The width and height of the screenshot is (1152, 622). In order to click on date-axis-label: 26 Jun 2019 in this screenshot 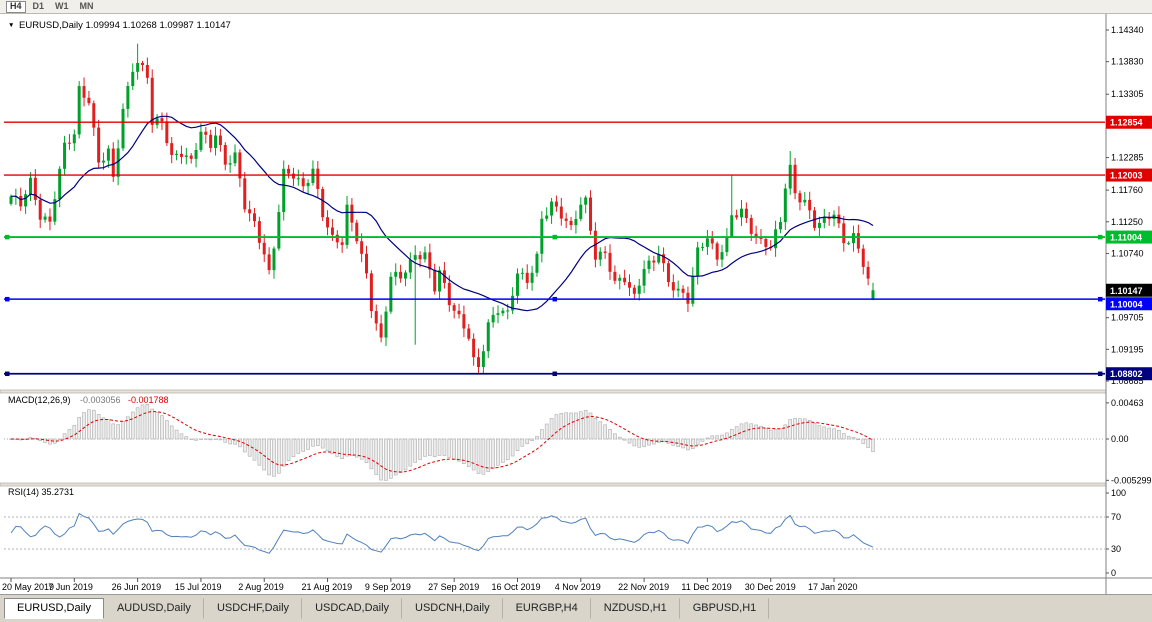, I will do `click(137, 587)`.